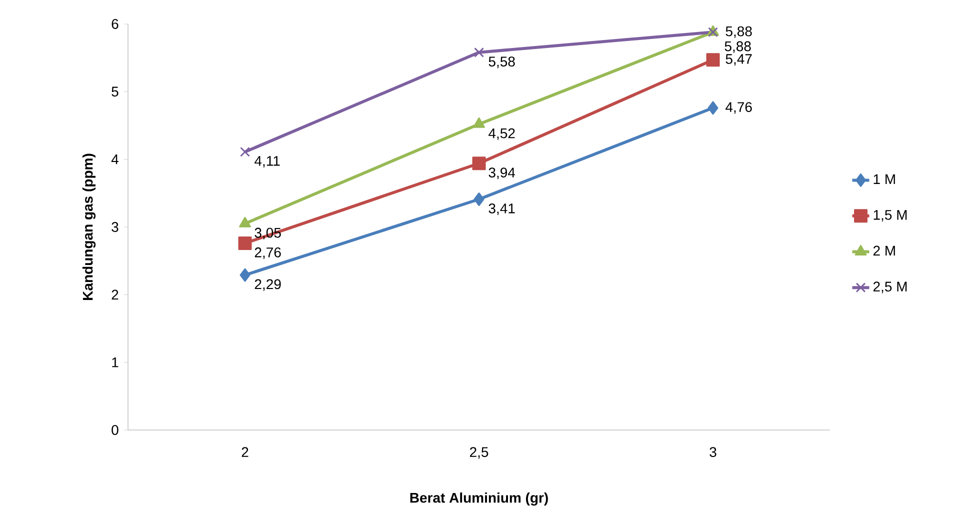 The height and width of the screenshot is (519, 974). What do you see at coordinates (245, 452) in the screenshot?
I see `x-tick-label: 2` at bounding box center [245, 452].